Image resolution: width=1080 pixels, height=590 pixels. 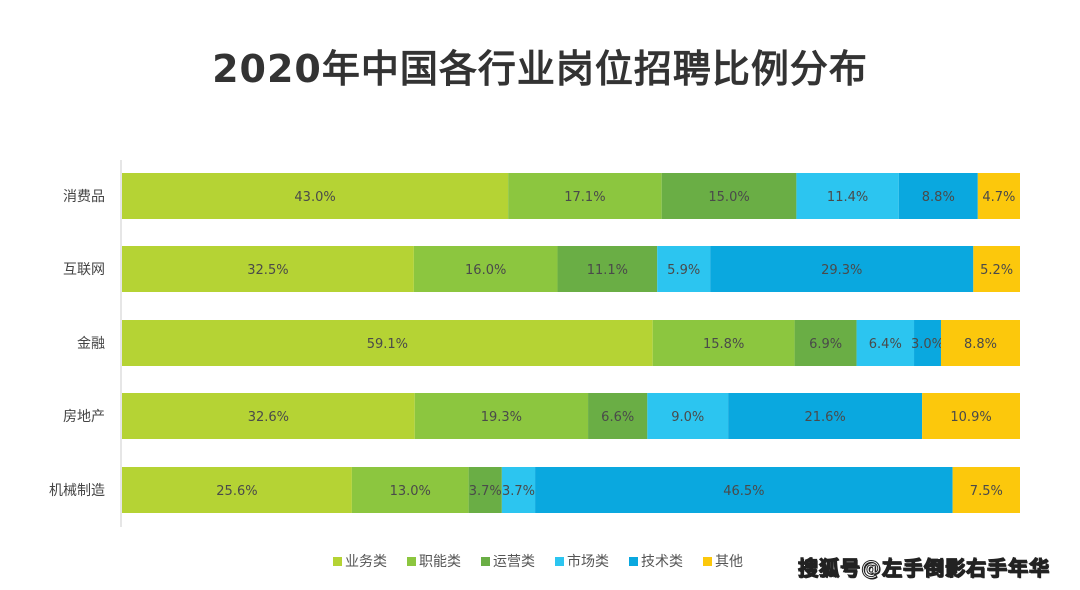 I want to click on data-label: 17.1%, so click(x=584, y=197).